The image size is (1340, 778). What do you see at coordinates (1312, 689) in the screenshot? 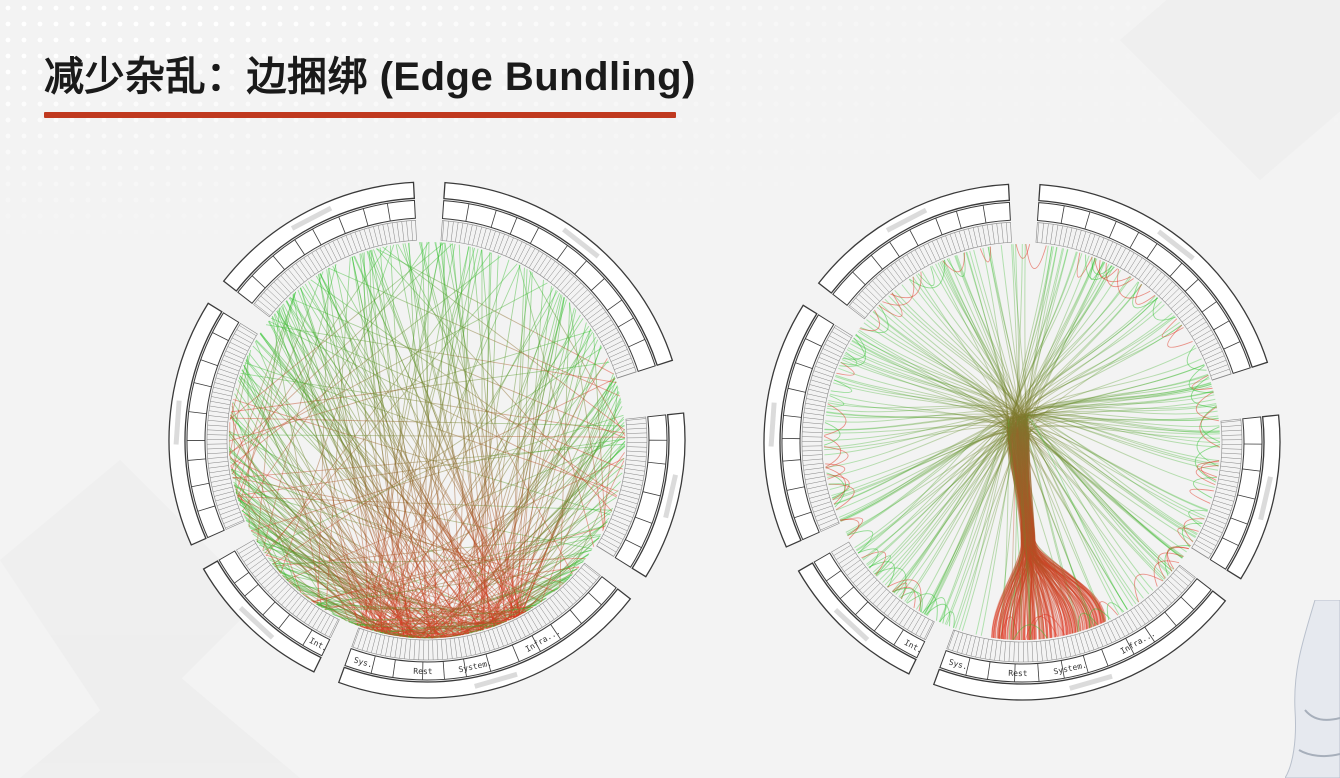
I see `presenter-figure` at bounding box center [1312, 689].